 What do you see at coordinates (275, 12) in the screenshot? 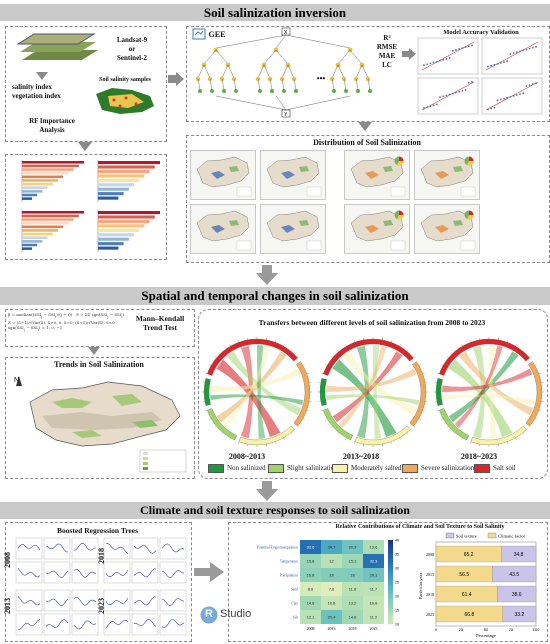
I see `section1-band: Soil salinization inversion` at bounding box center [275, 12].